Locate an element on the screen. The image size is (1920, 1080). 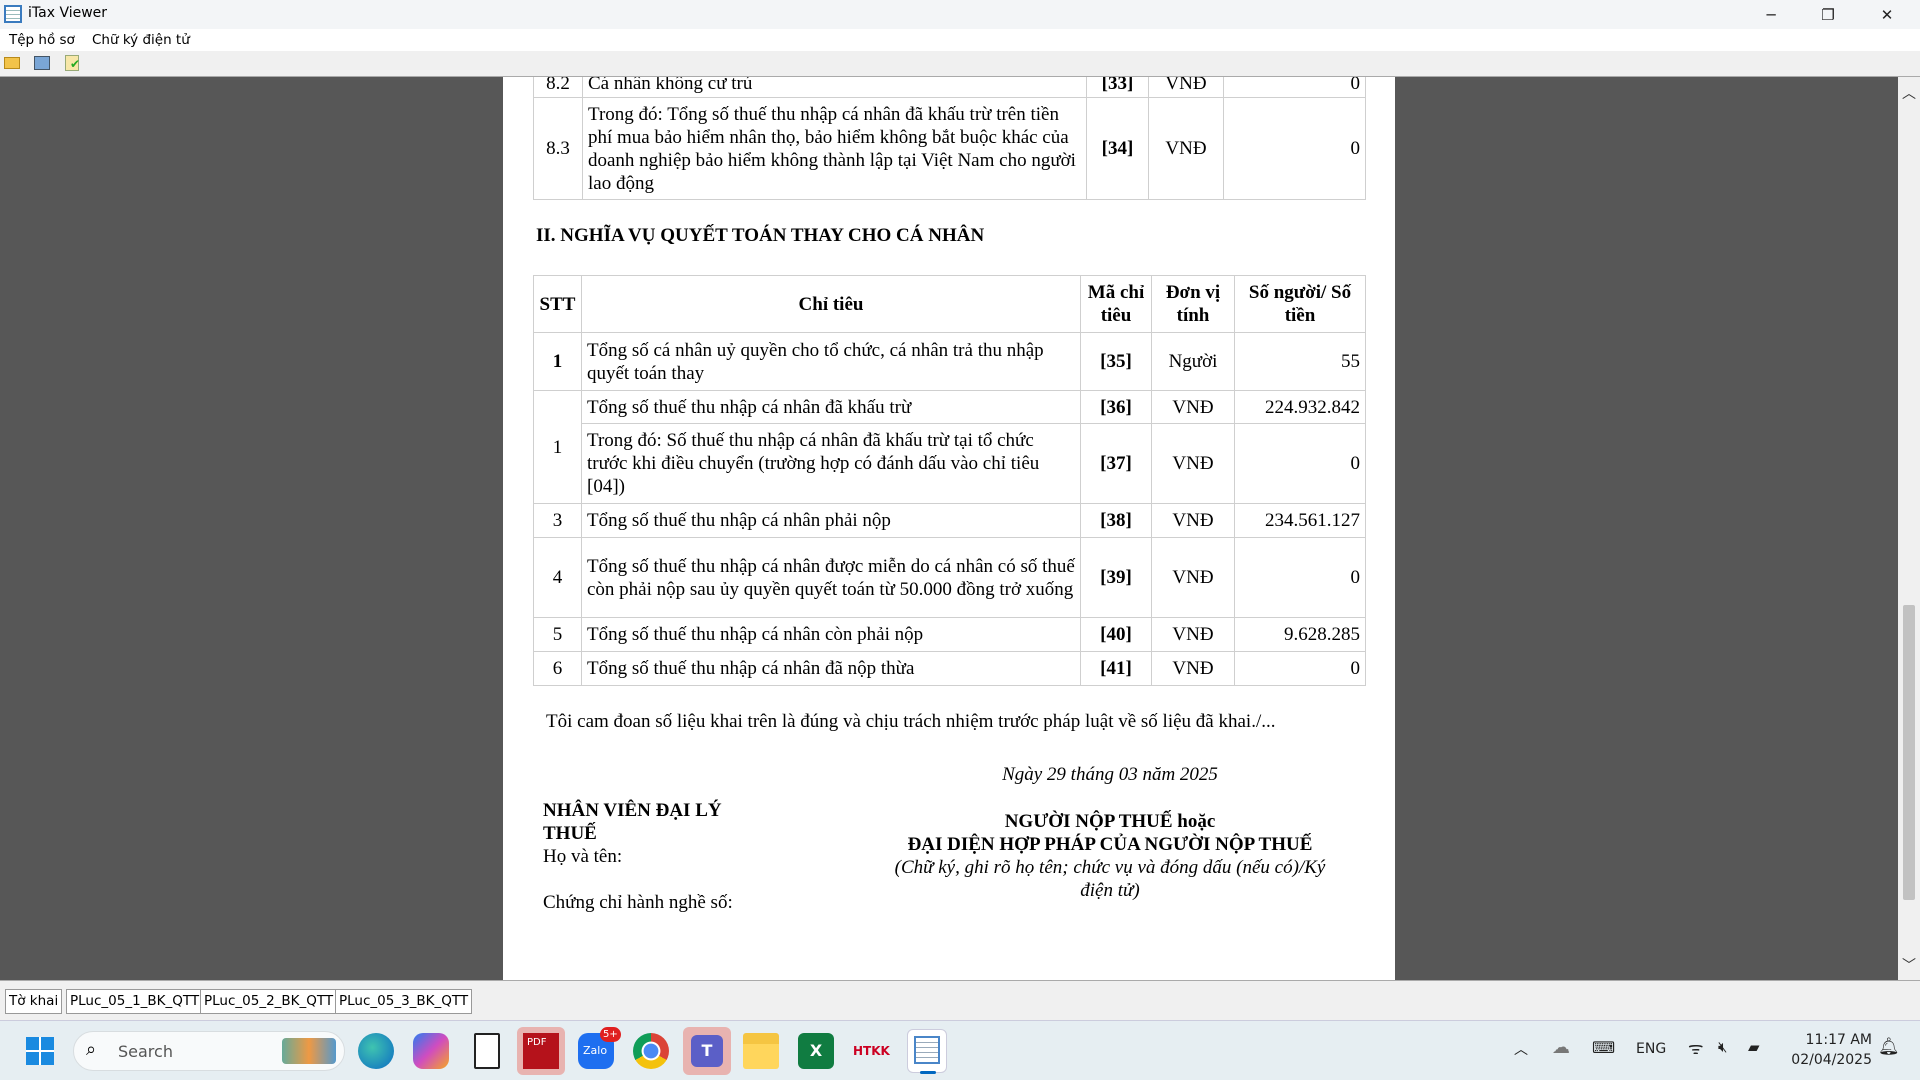
scroll-down-icon: ﹀ is located at coordinates (1909, 966).